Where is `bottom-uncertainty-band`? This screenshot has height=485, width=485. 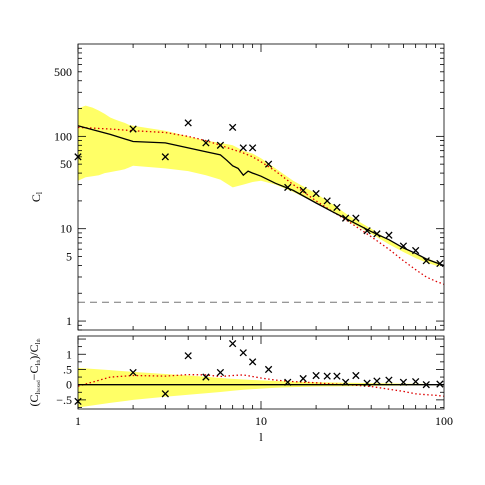 bottom-uncertainty-band is located at coordinates (261, 387).